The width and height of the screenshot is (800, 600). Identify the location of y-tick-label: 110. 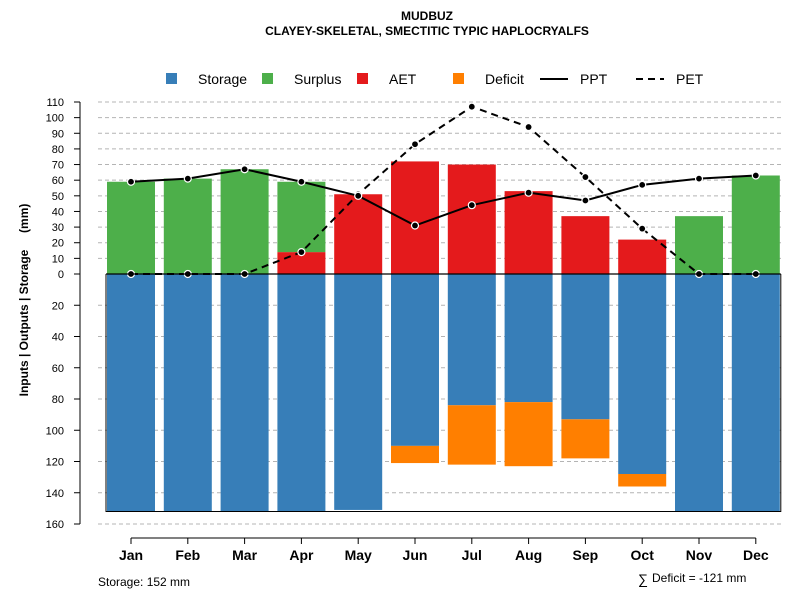
(55, 103).